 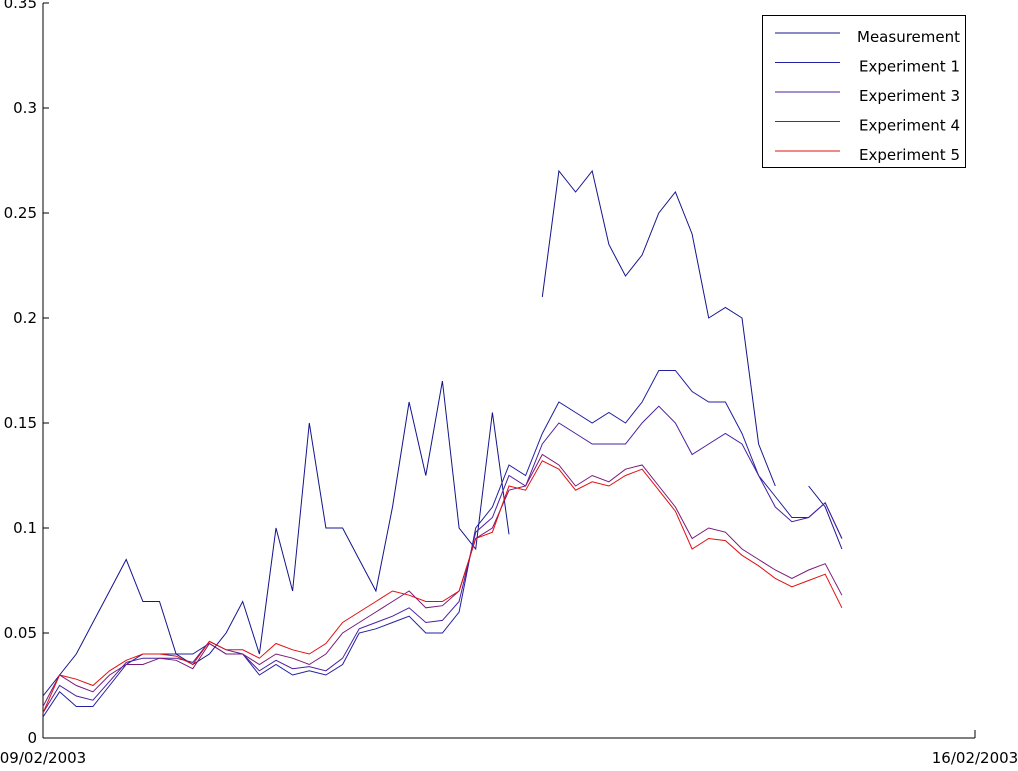 I want to click on y-tick-label: 0.25, so click(x=20, y=213).